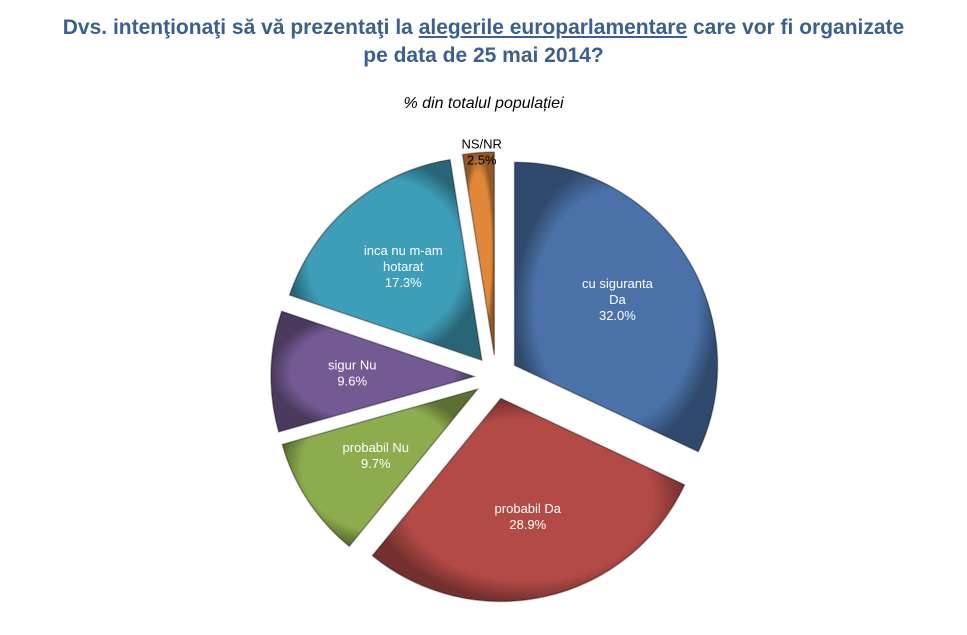 The image size is (967, 635). I want to click on pie-slice-probabil-da: probabil Da 28.9%, so click(528, 500).